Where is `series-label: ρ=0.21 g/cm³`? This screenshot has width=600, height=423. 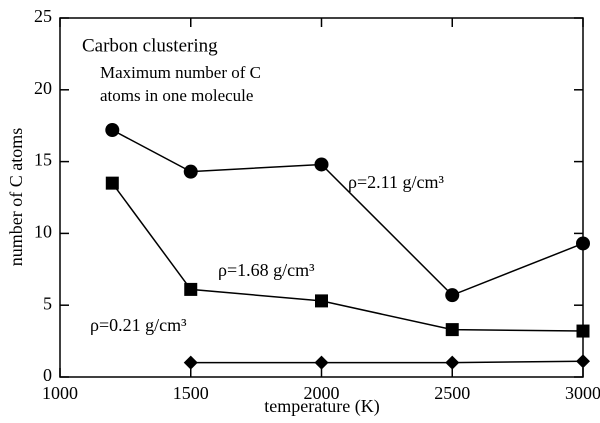
series-label: ρ=0.21 g/cm³ is located at coordinates (138, 325).